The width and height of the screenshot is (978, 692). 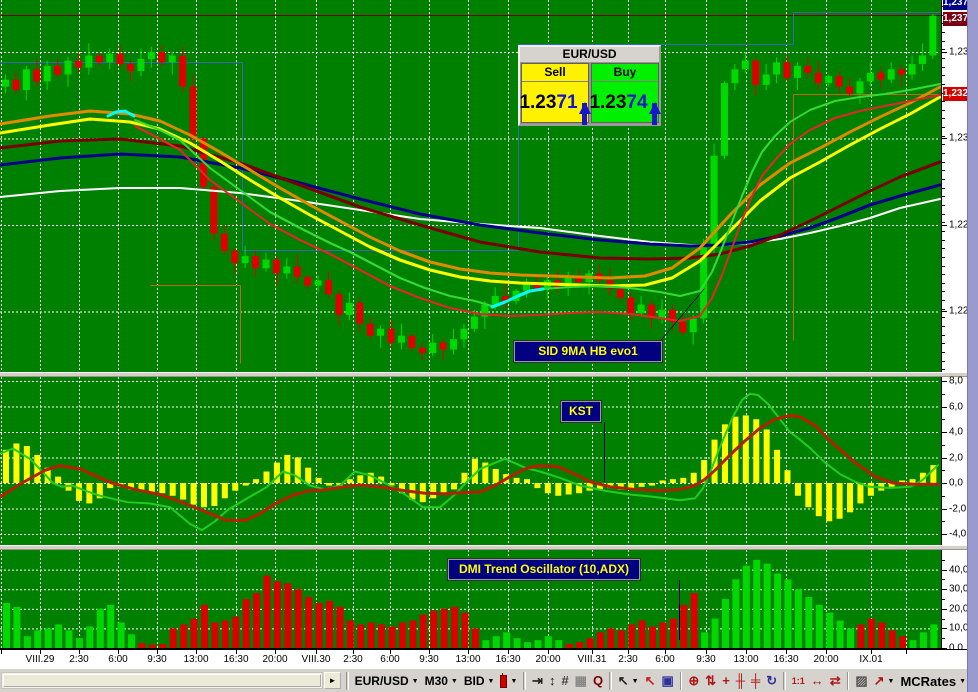 I want to click on kst-tick-label: 0,0, so click(x=956, y=483).